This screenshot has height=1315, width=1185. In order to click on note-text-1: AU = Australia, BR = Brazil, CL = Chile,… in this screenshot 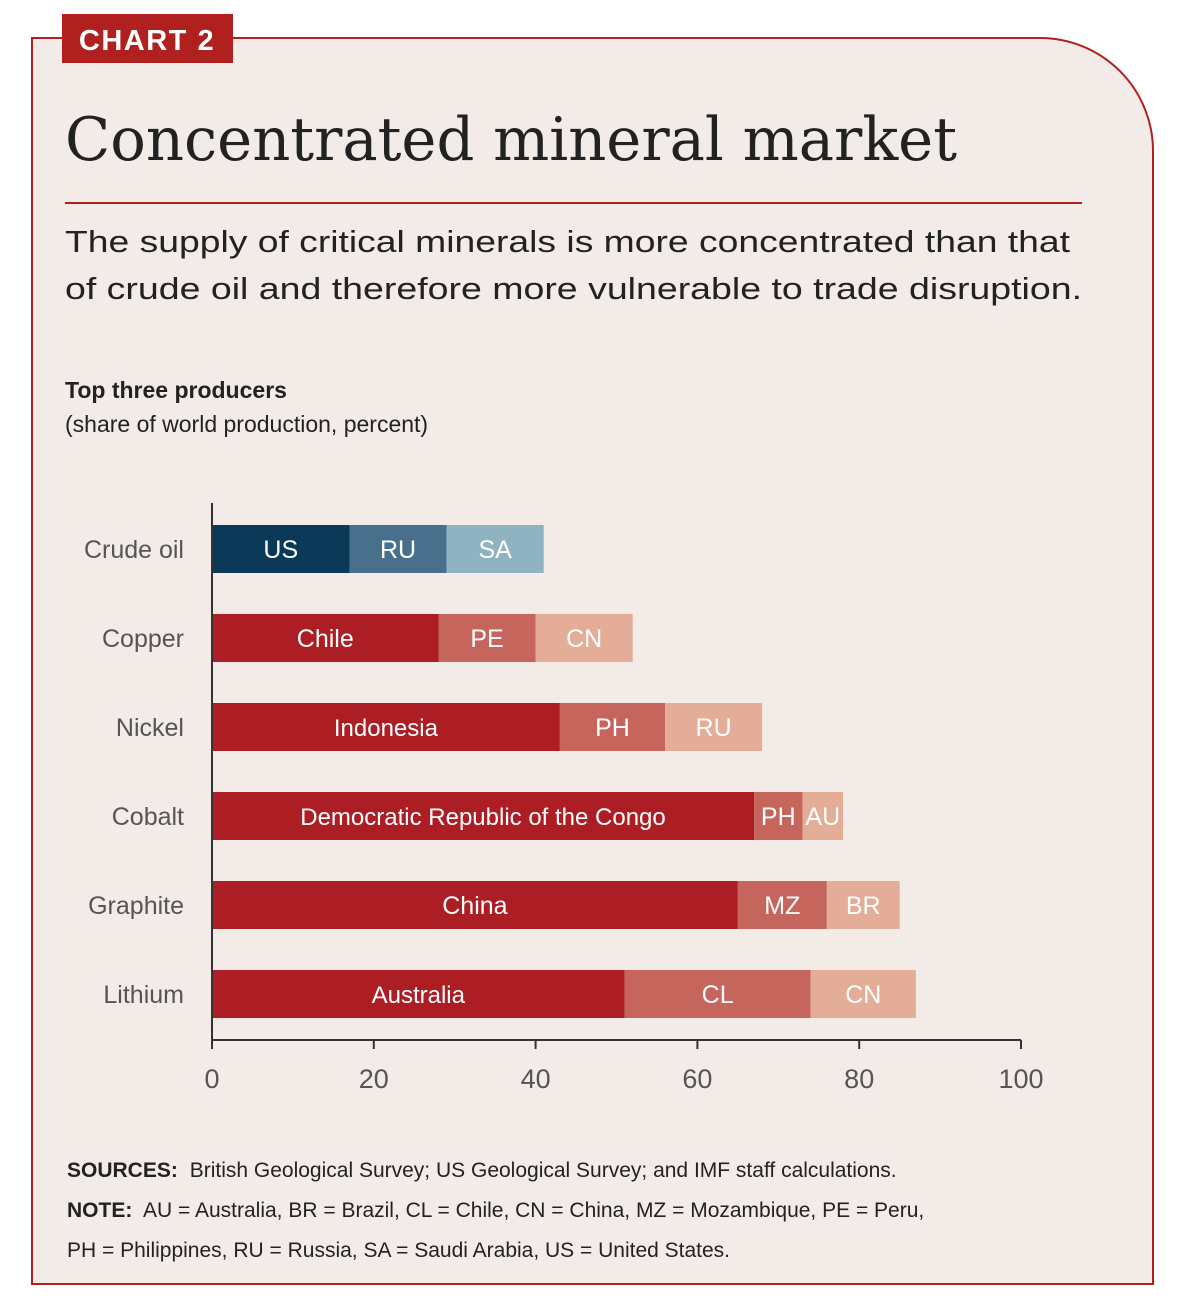, I will do `click(533, 1210)`.